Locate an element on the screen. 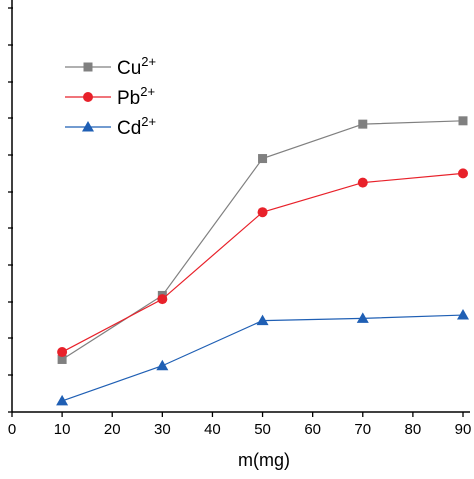  legend: Cu2+Pb2+Cd2+ is located at coordinates (110, 96).